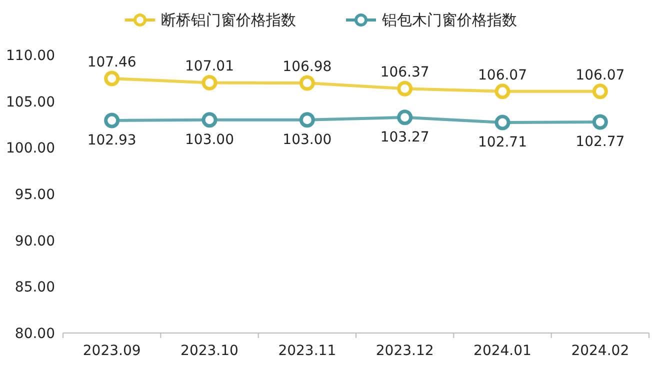 The height and width of the screenshot is (371, 660). Describe the element at coordinates (502, 142) in the screenshot. I see `data-label: 102.71` at that location.